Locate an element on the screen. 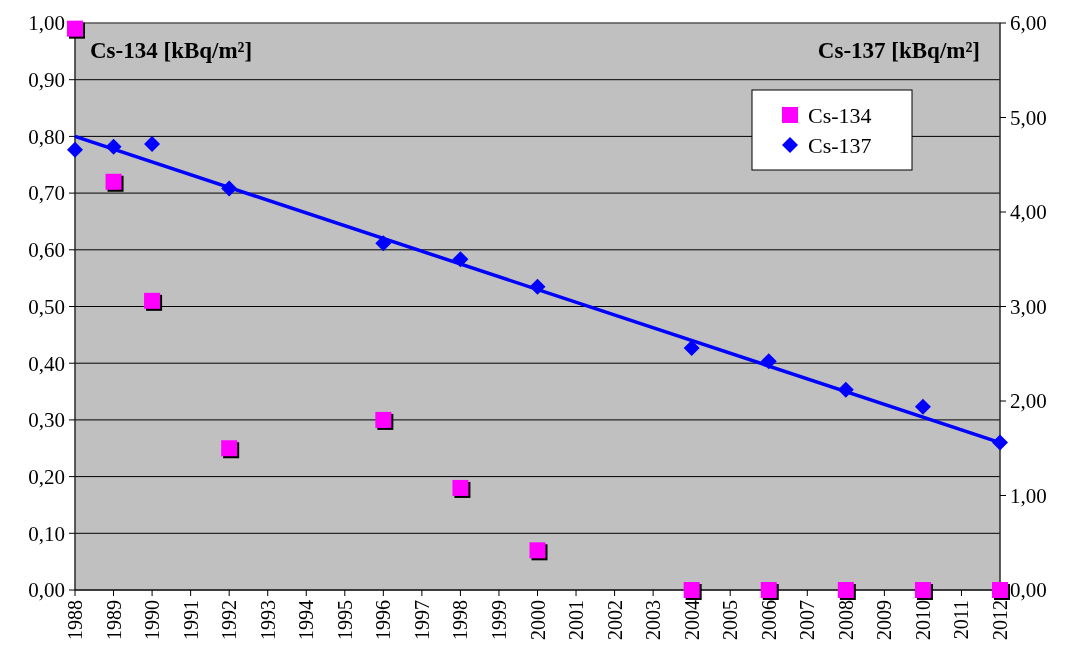 The width and height of the screenshot is (1065, 657). y-tick-label: 0,10 is located at coordinates (46, 533).